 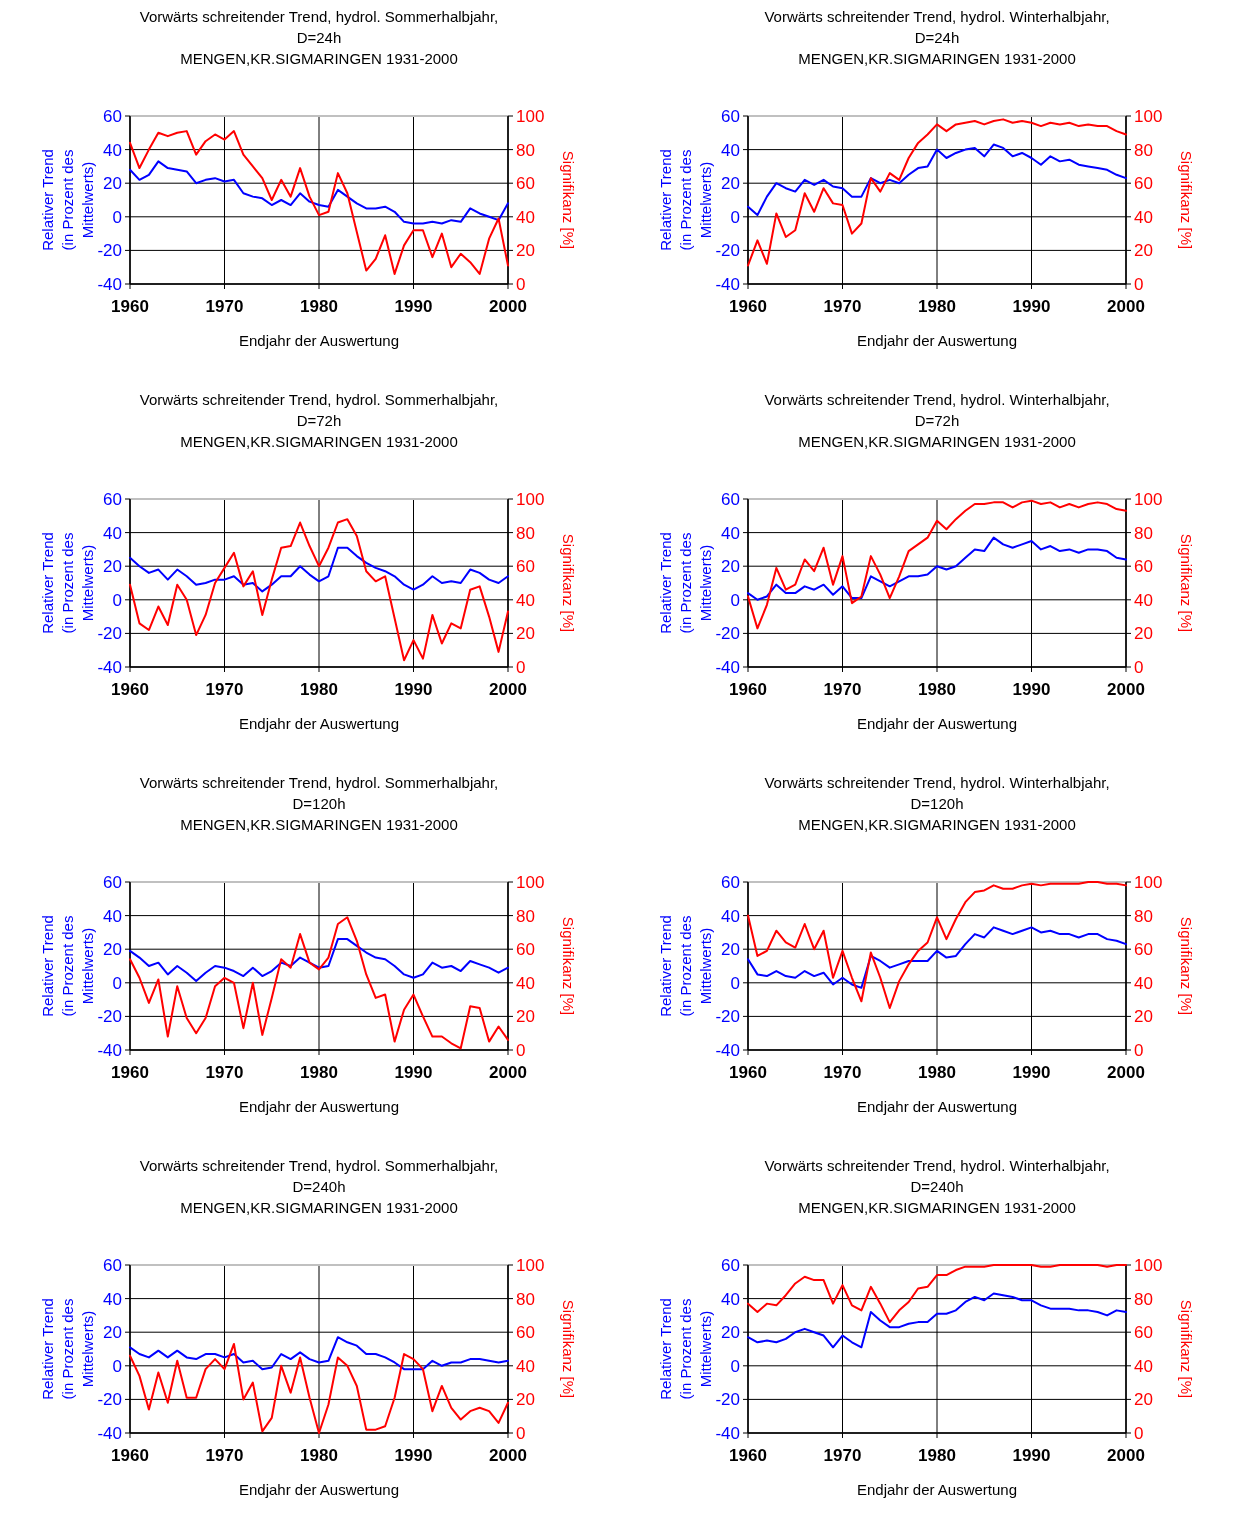 I want to click on chart-subtitle: D=240h MENGEN,KR.SIGMARINGEN 1931-2000, so click(x=937, y=1197).